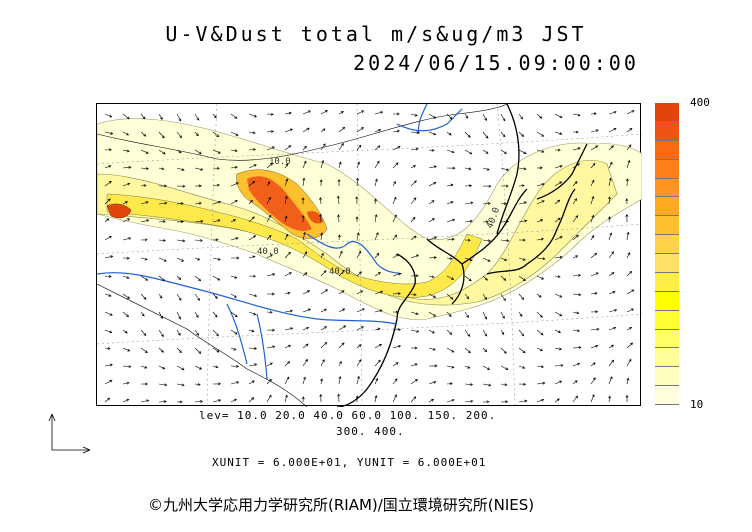 The height and width of the screenshot is (532, 752). I want to click on chart-timestamp: 2024/06/15.09:00:00, so click(496, 63).